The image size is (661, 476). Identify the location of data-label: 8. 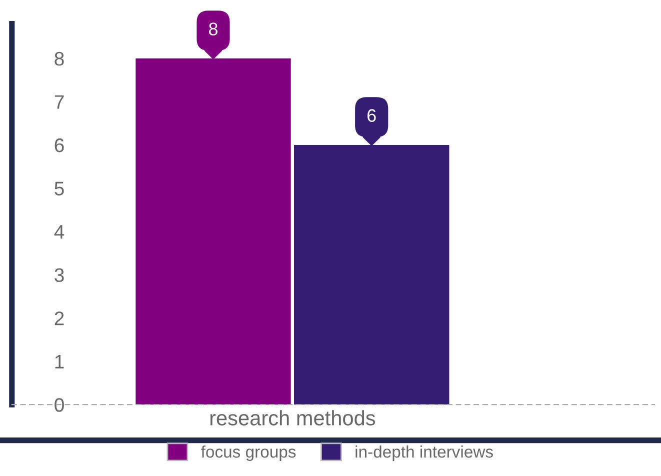
(213, 29).